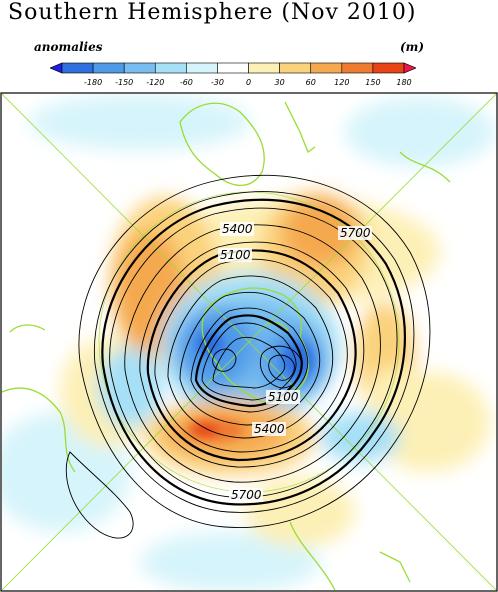 The height and width of the screenshot is (592, 498). Describe the element at coordinates (283, 397) in the screenshot. I see `contour-label-5100-s: 5100` at that location.